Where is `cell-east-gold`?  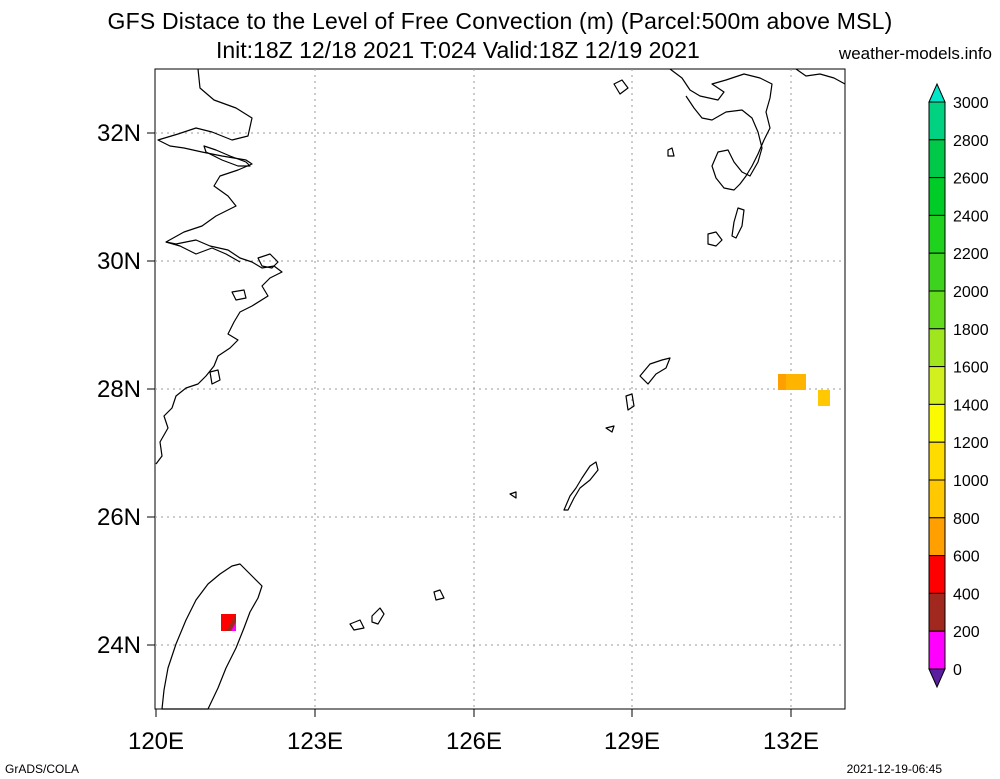
cell-east-gold is located at coordinates (824, 398).